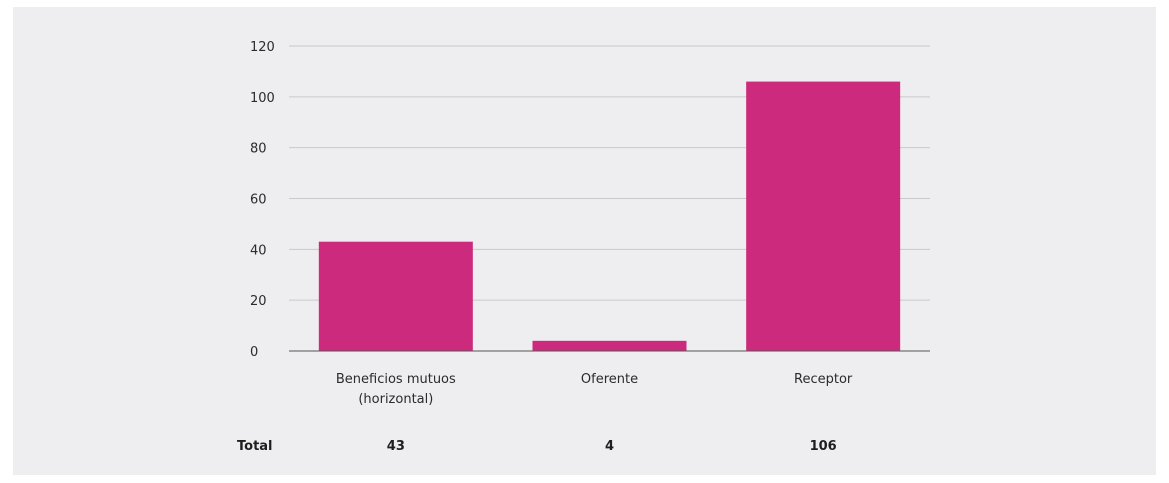 Image resolution: width=1169 pixels, height=483 pixels. I want to click on total-value: 4, so click(609, 446).